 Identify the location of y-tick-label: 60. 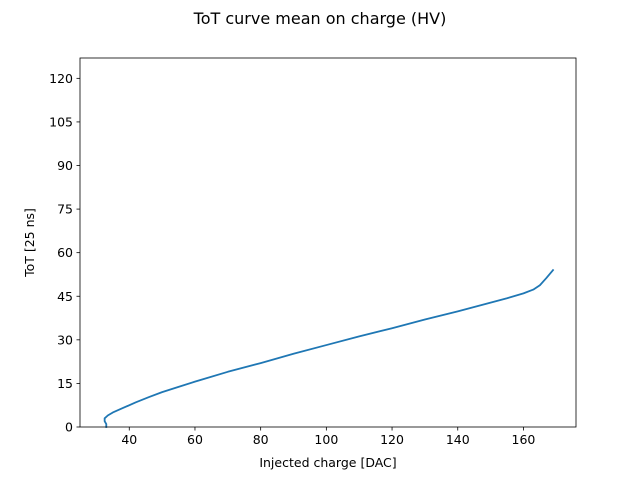
(65, 252).